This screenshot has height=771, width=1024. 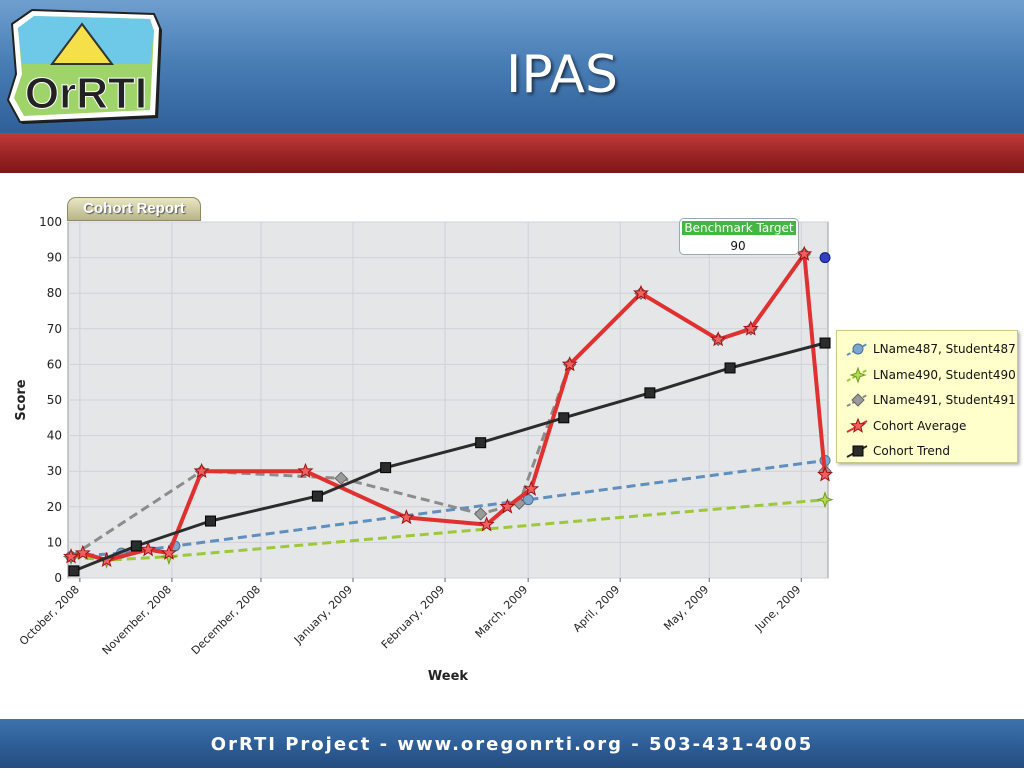 I want to click on x-tick-label: May, 2009, so click(x=686, y=608).